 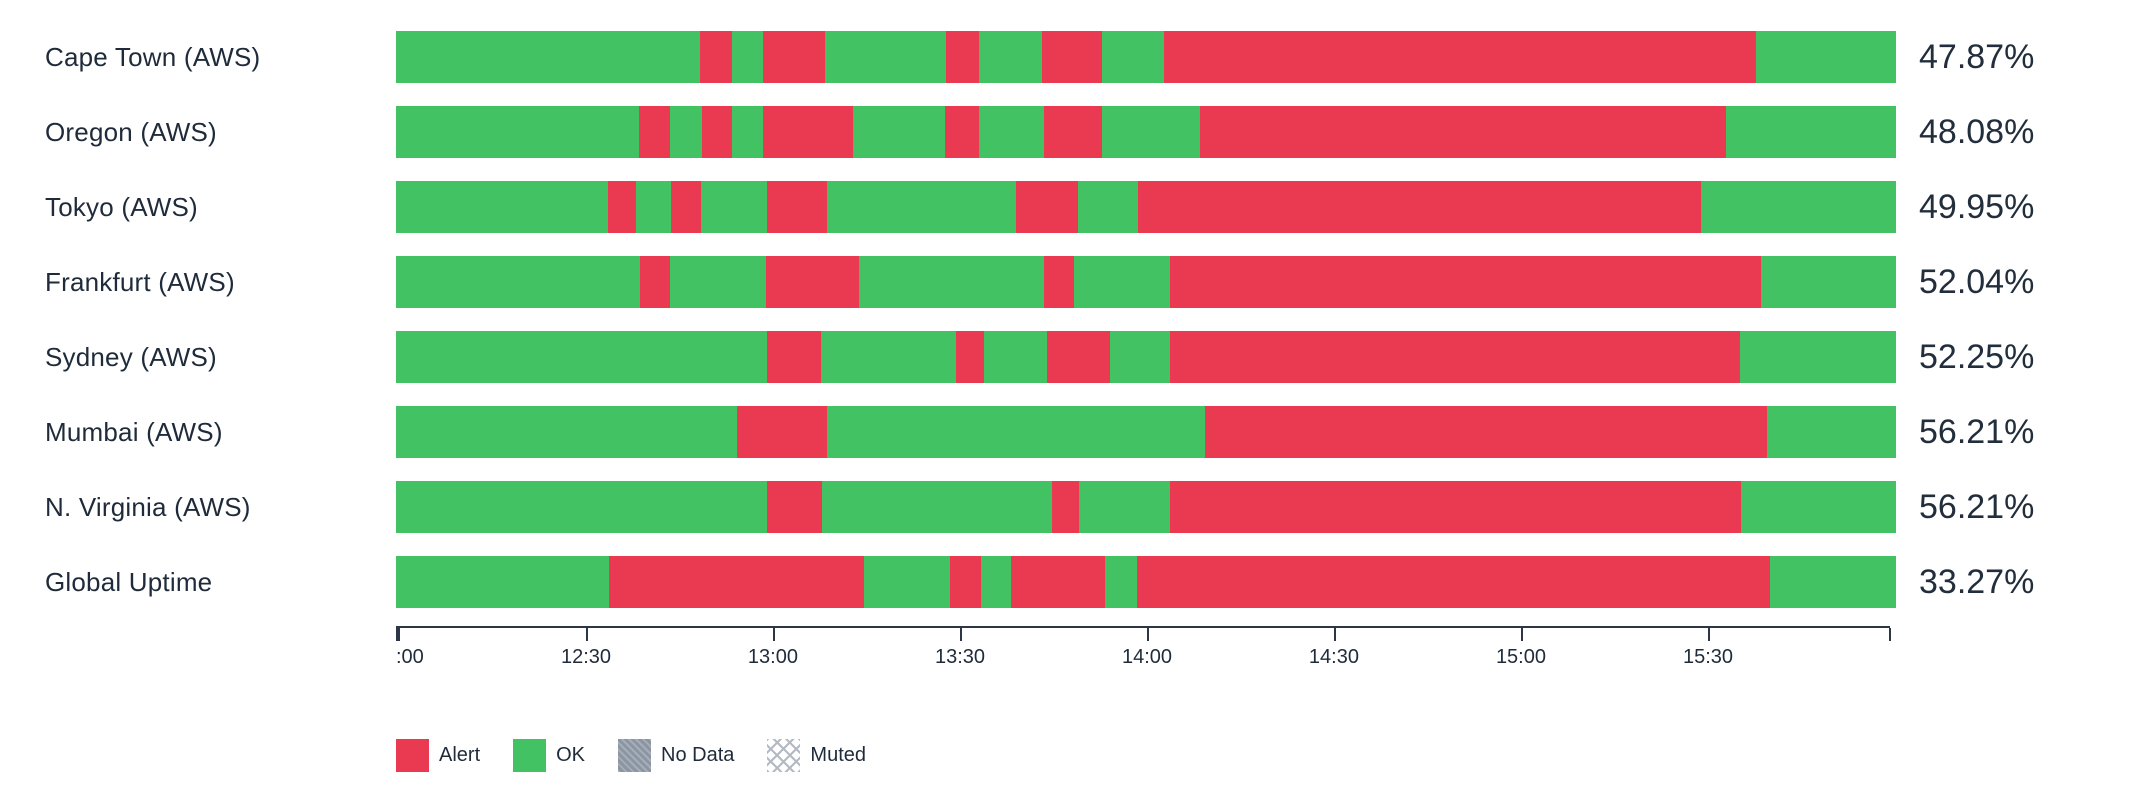 What do you see at coordinates (412, 755) in the screenshot?
I see `legend-swatch-alert-icon` at bounding box center [412, 755].